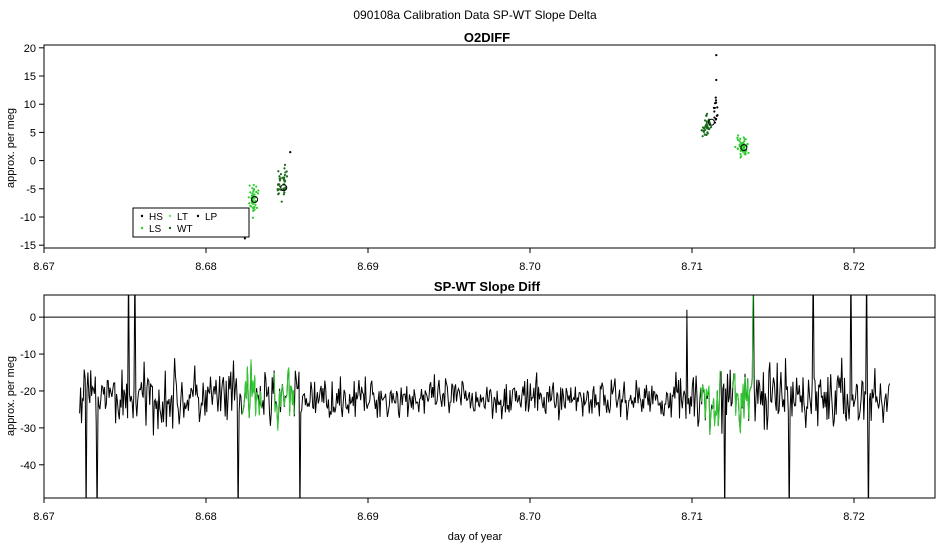  Describe the element at coordinates (367, 267) in the screenshot. I see `x-tick-label: 8.69` at that location.